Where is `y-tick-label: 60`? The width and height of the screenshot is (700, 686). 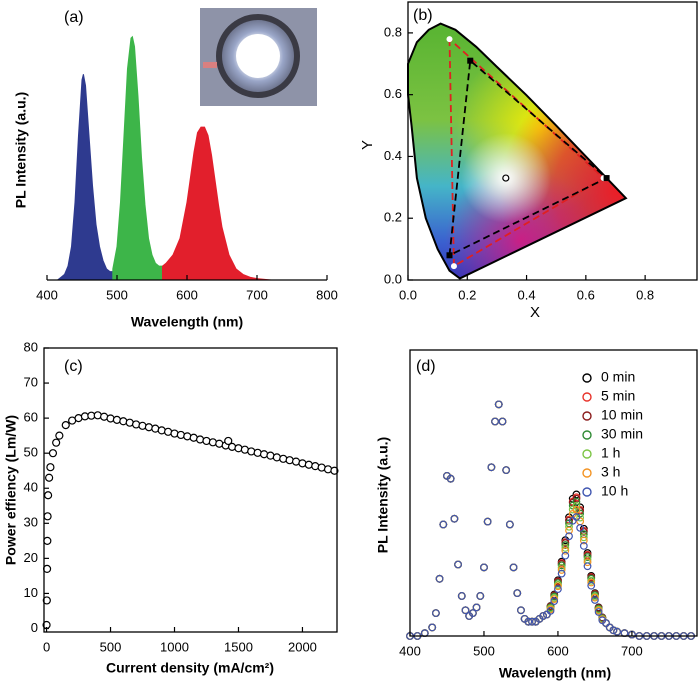
y-tick-label: 60 is located at coordinates (31, 417).